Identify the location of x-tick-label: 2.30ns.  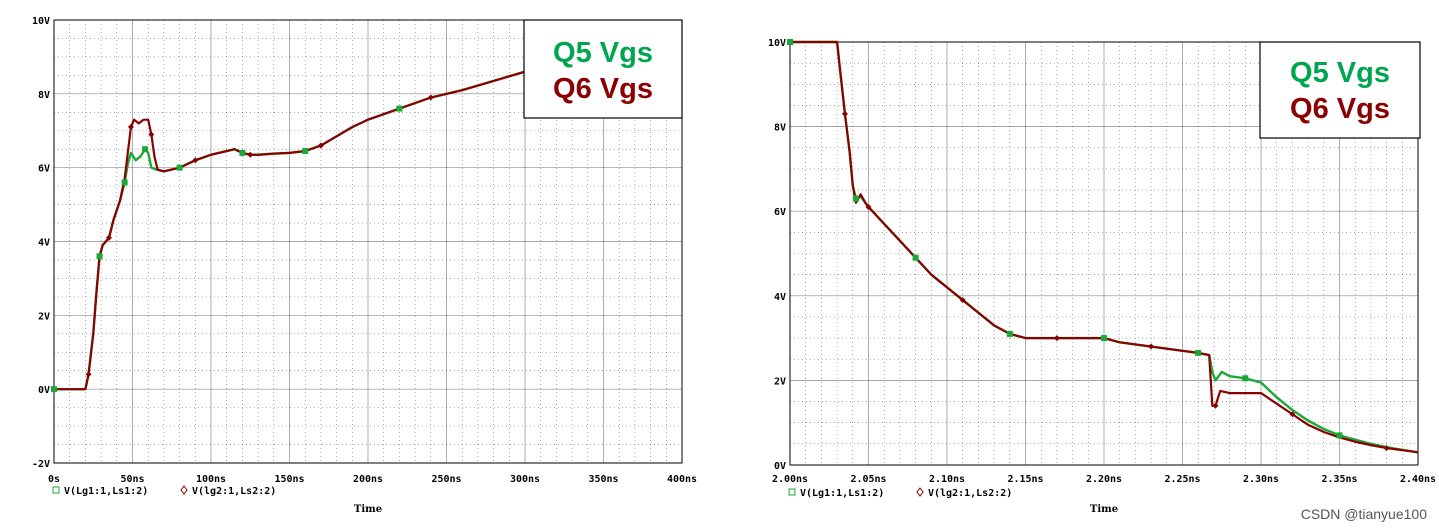
(1261, 479).